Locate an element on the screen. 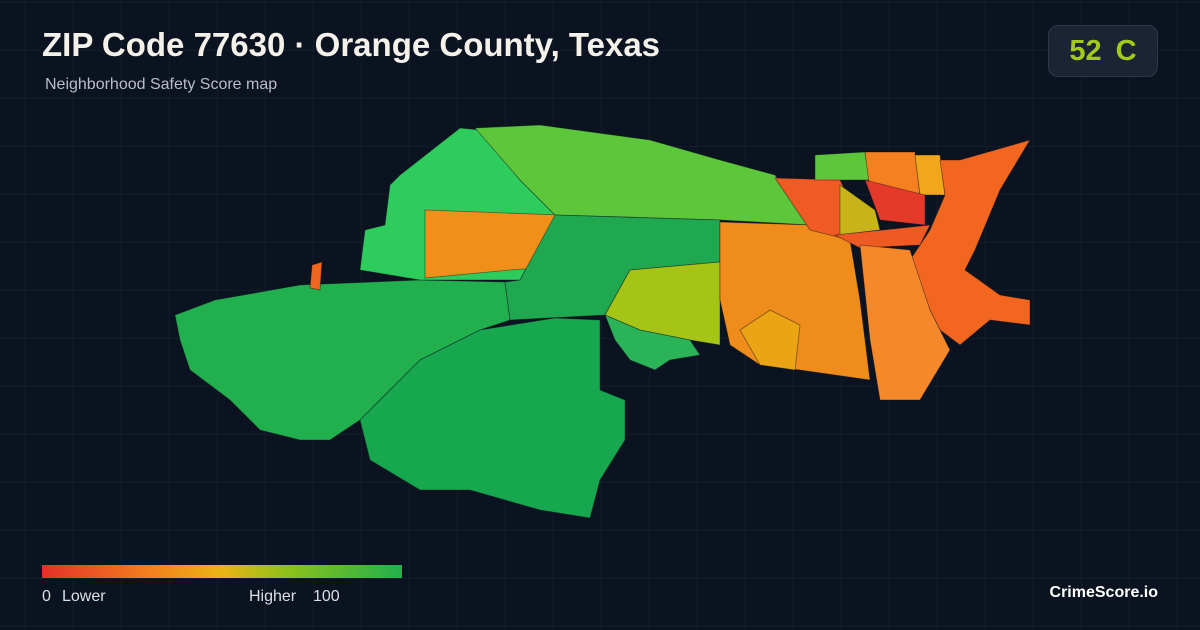  score-badge: 52 C is located at coordinates (1103, 51).